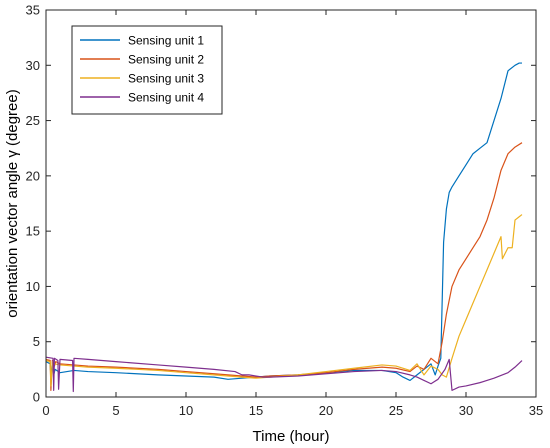 The height and width of the screenshot is (448, 550). Describe the element at coordinates (326, 410) in the screenshot. I see `x-tick-label: 20` at that location.